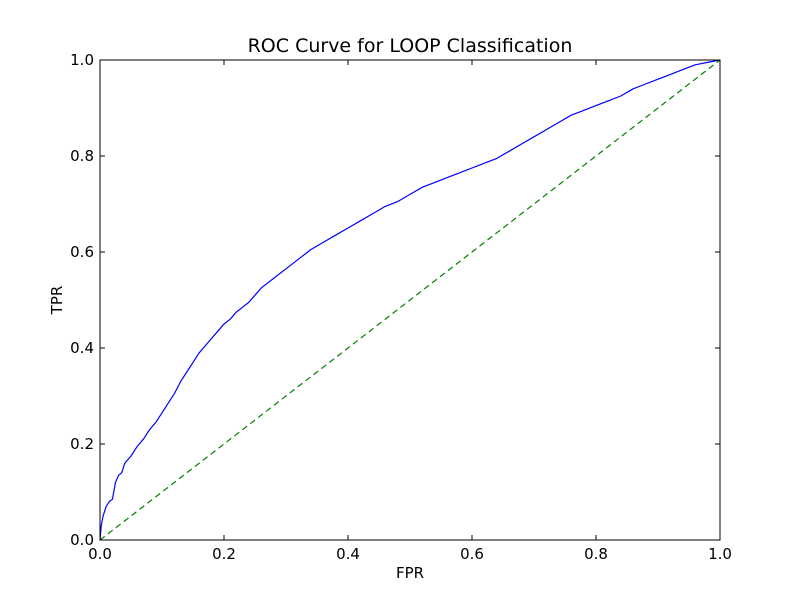  I want to click on x-tick-label: 1.0, so click(720, 554).